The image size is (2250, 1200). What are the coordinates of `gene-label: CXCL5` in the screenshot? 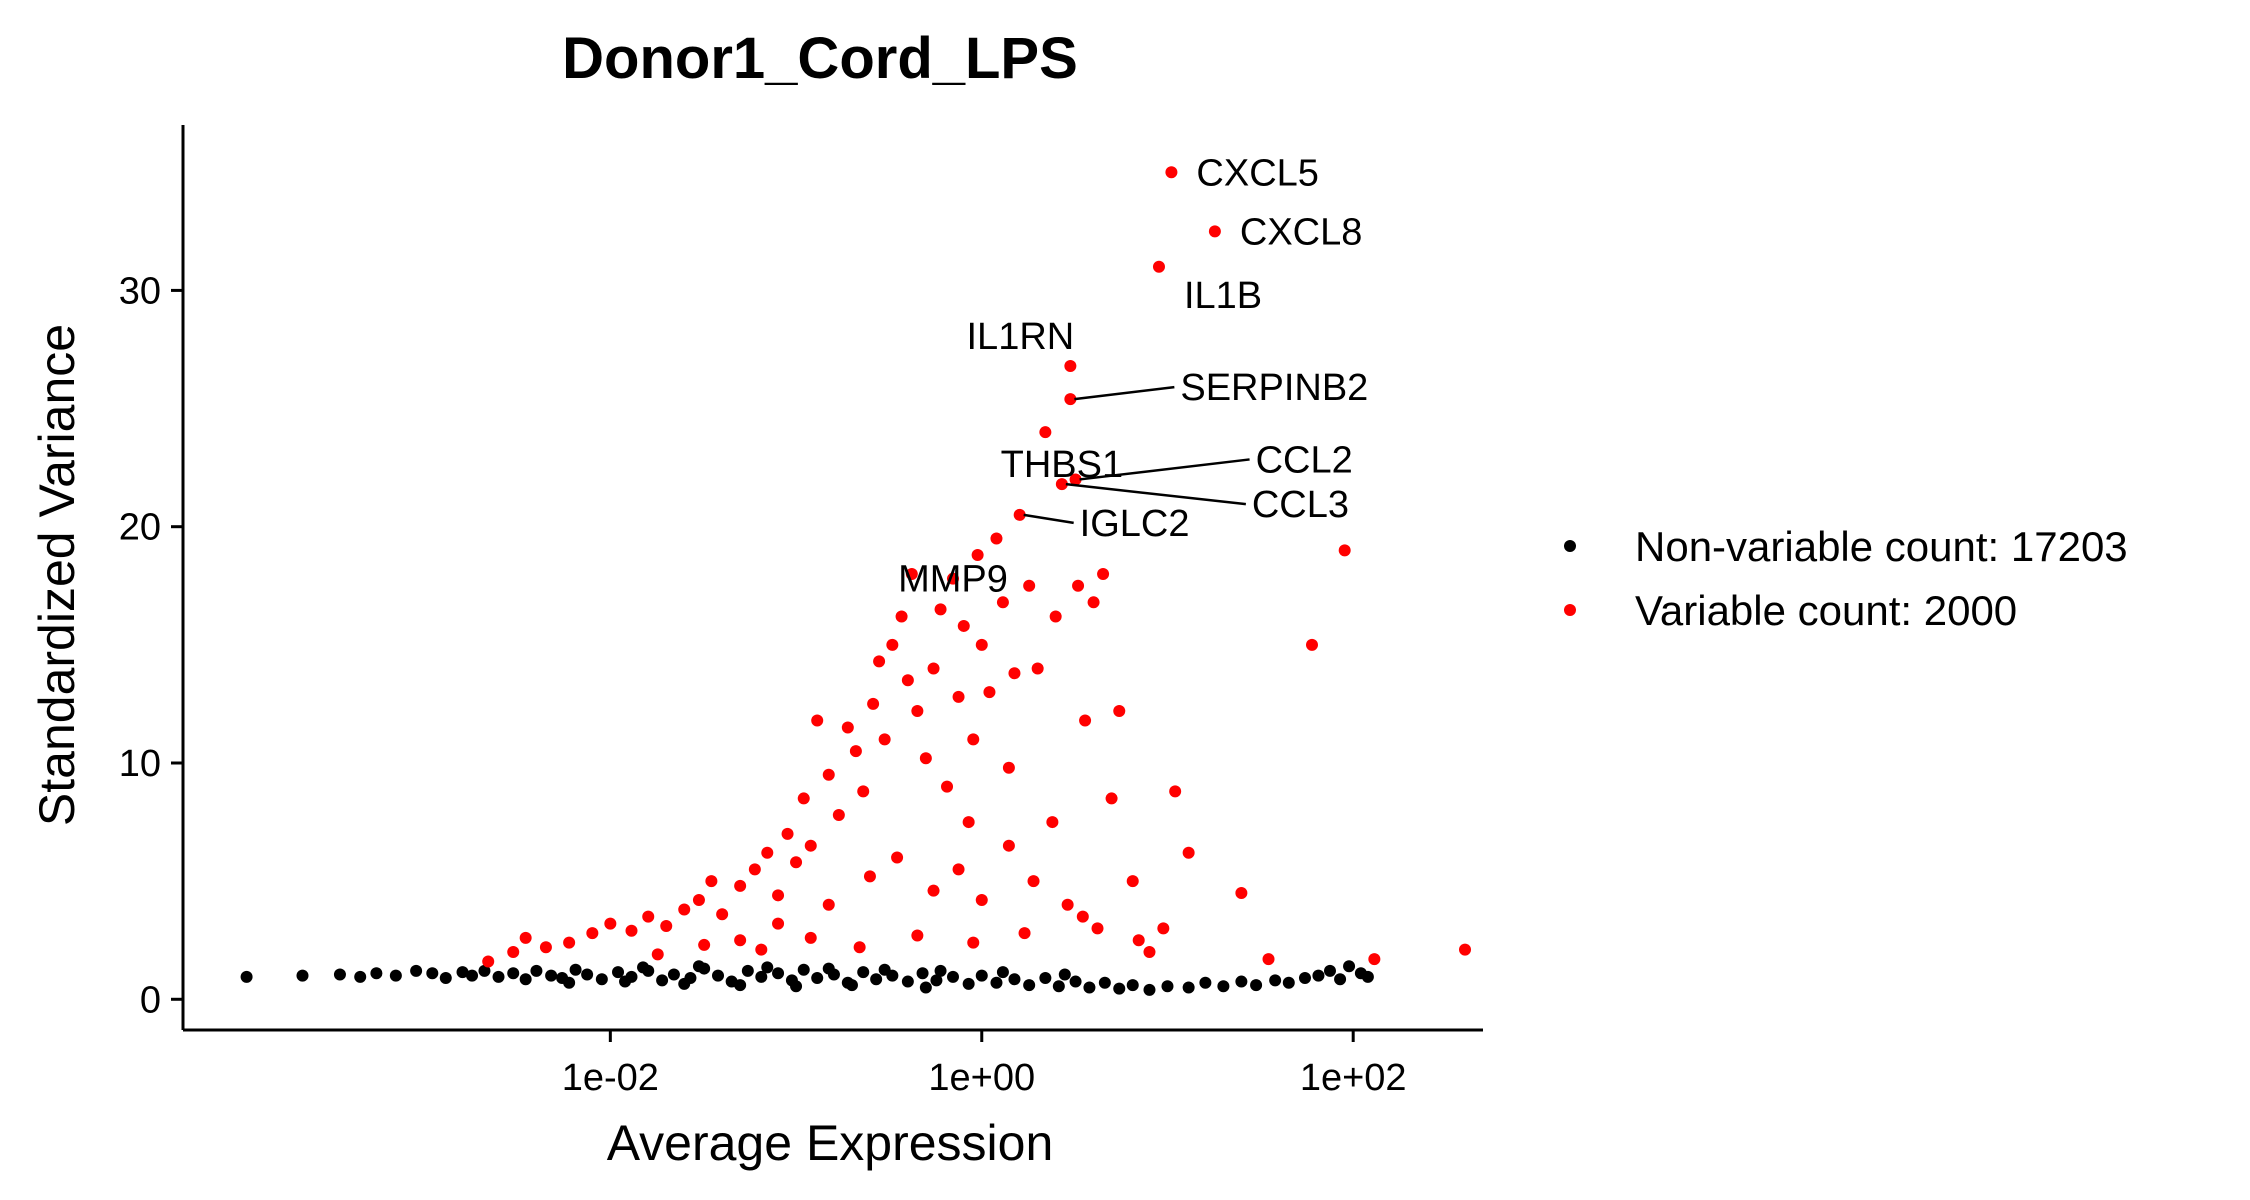 It's located at (1257, 173).